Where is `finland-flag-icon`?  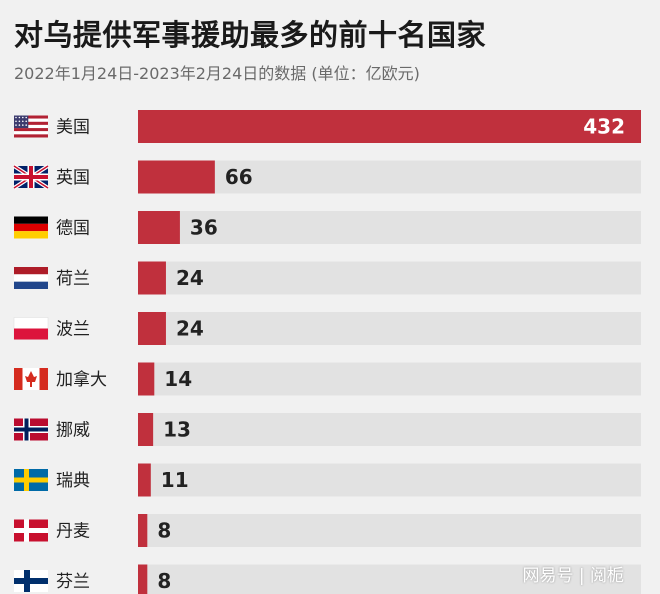
finland-flag-icon is located at coordinates (31, 581).